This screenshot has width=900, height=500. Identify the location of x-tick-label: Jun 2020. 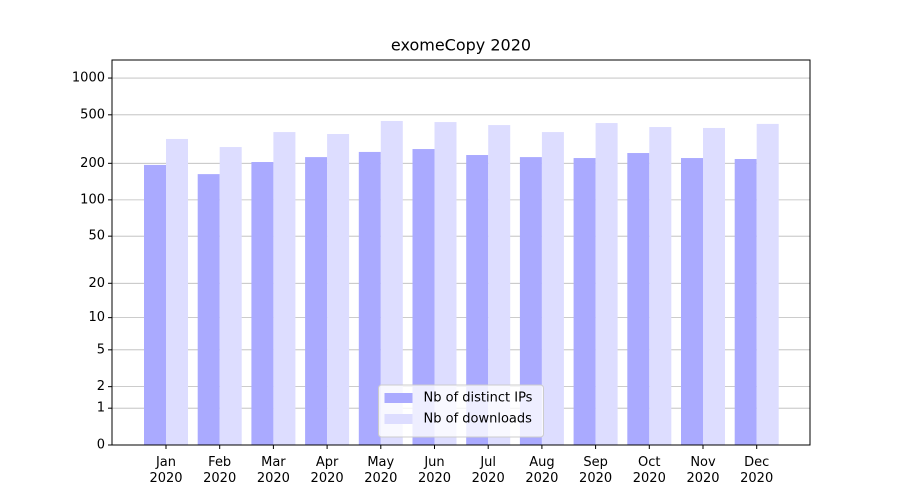
(434, 470).